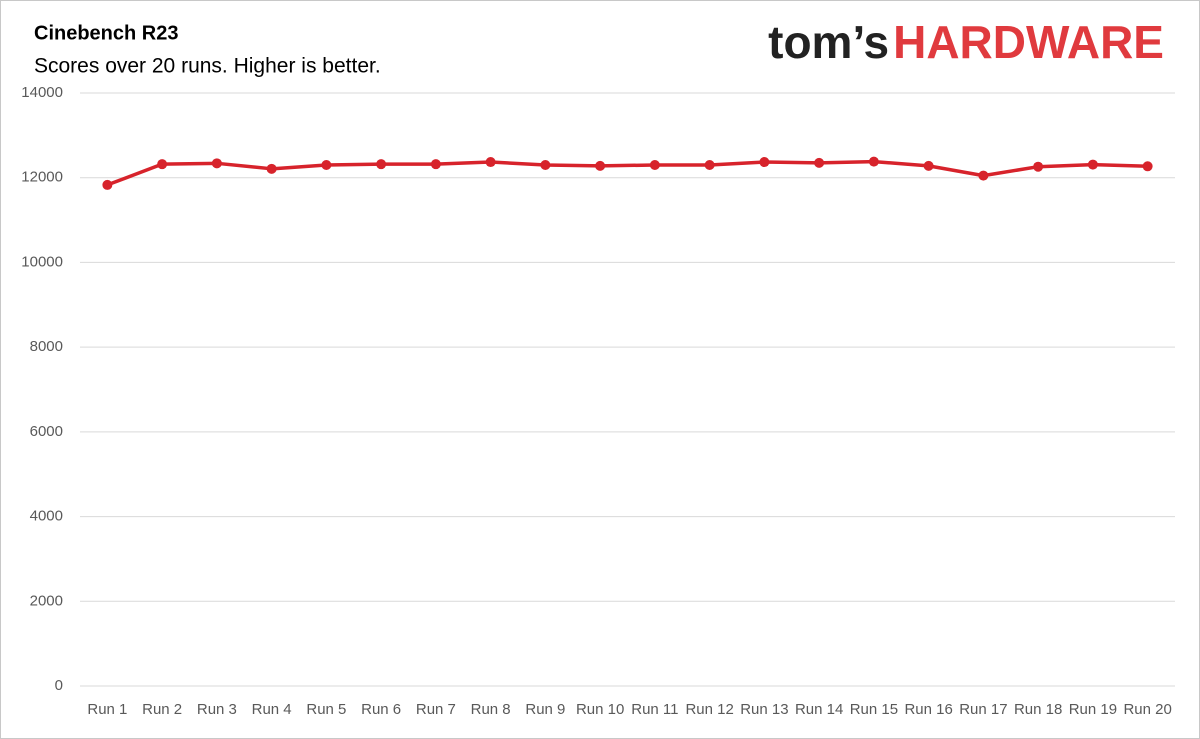  Describe the element at coordinates (545, 709) in the screenshot. I see `x-tick-label: Run 9` at that location.